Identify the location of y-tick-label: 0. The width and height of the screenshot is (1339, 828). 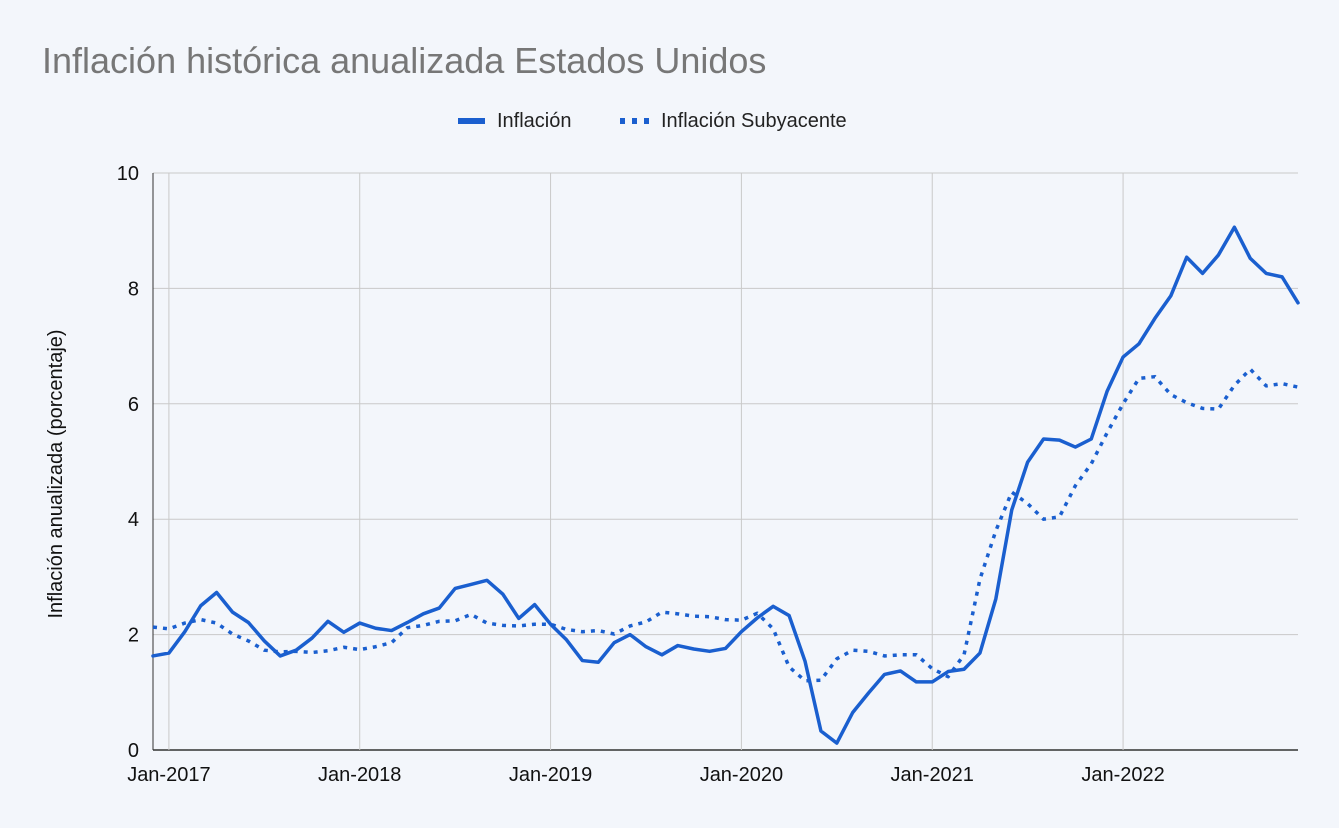
(133, 751).